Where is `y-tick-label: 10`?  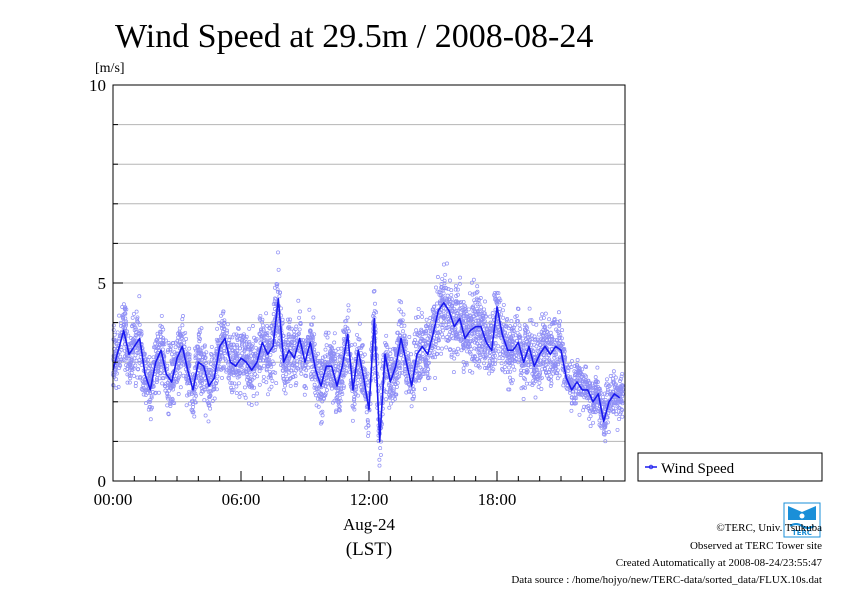 y-tick-label: 10 is located at coordinates (97, 85).